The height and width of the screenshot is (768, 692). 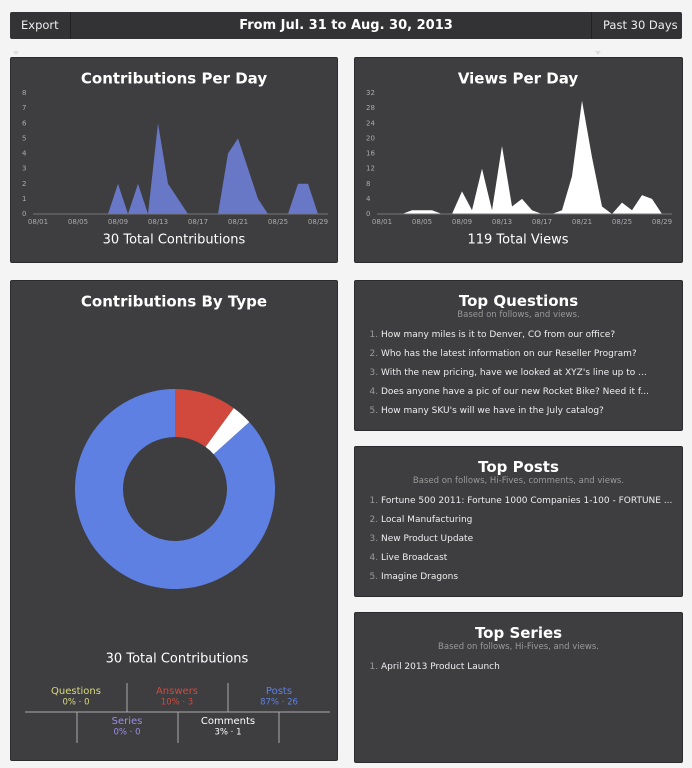 I want to click on list-title: Top Posts, so click(x=518, y=467).